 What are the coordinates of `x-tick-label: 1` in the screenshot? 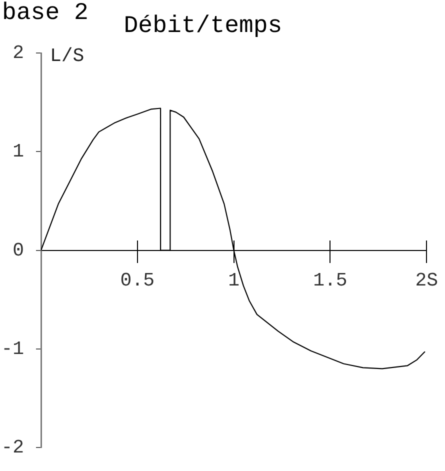 It's located at (234, 281).